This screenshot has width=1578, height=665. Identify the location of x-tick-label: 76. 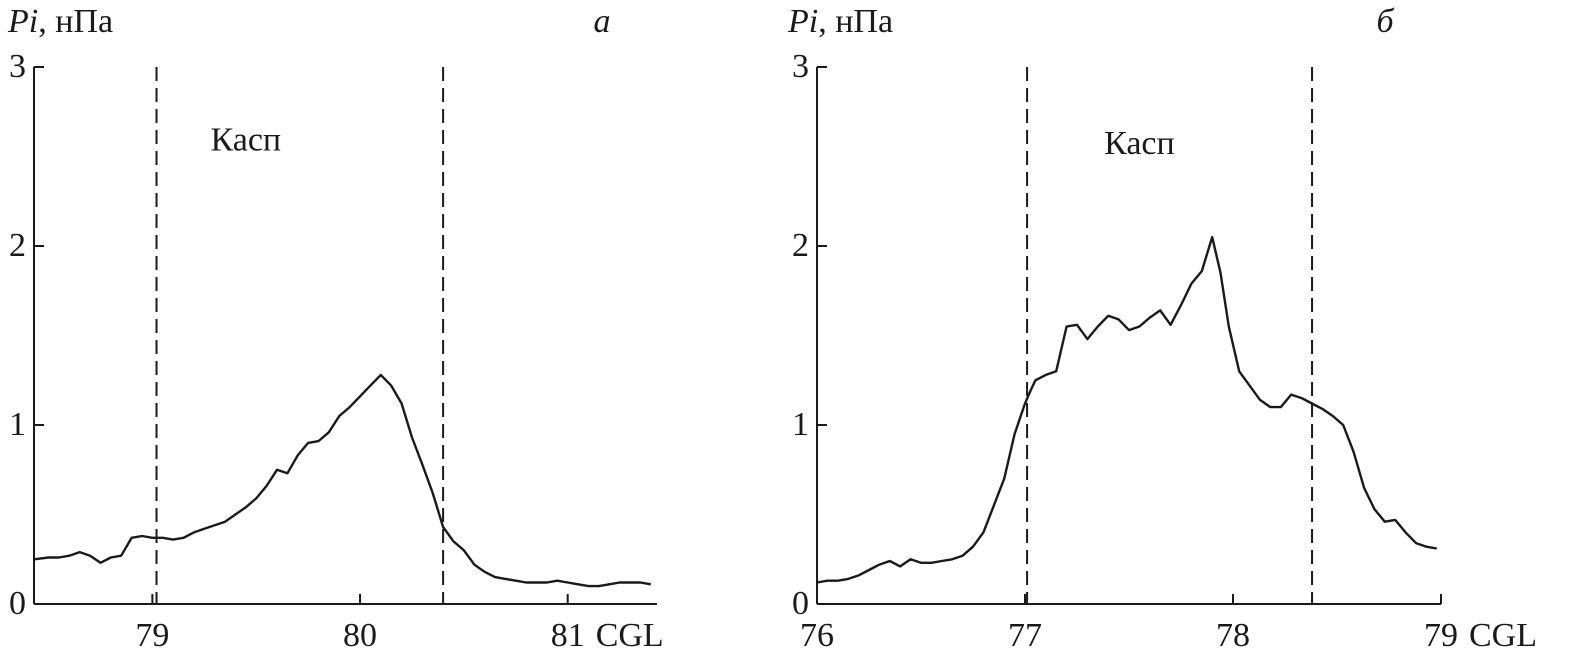
(817, 635).